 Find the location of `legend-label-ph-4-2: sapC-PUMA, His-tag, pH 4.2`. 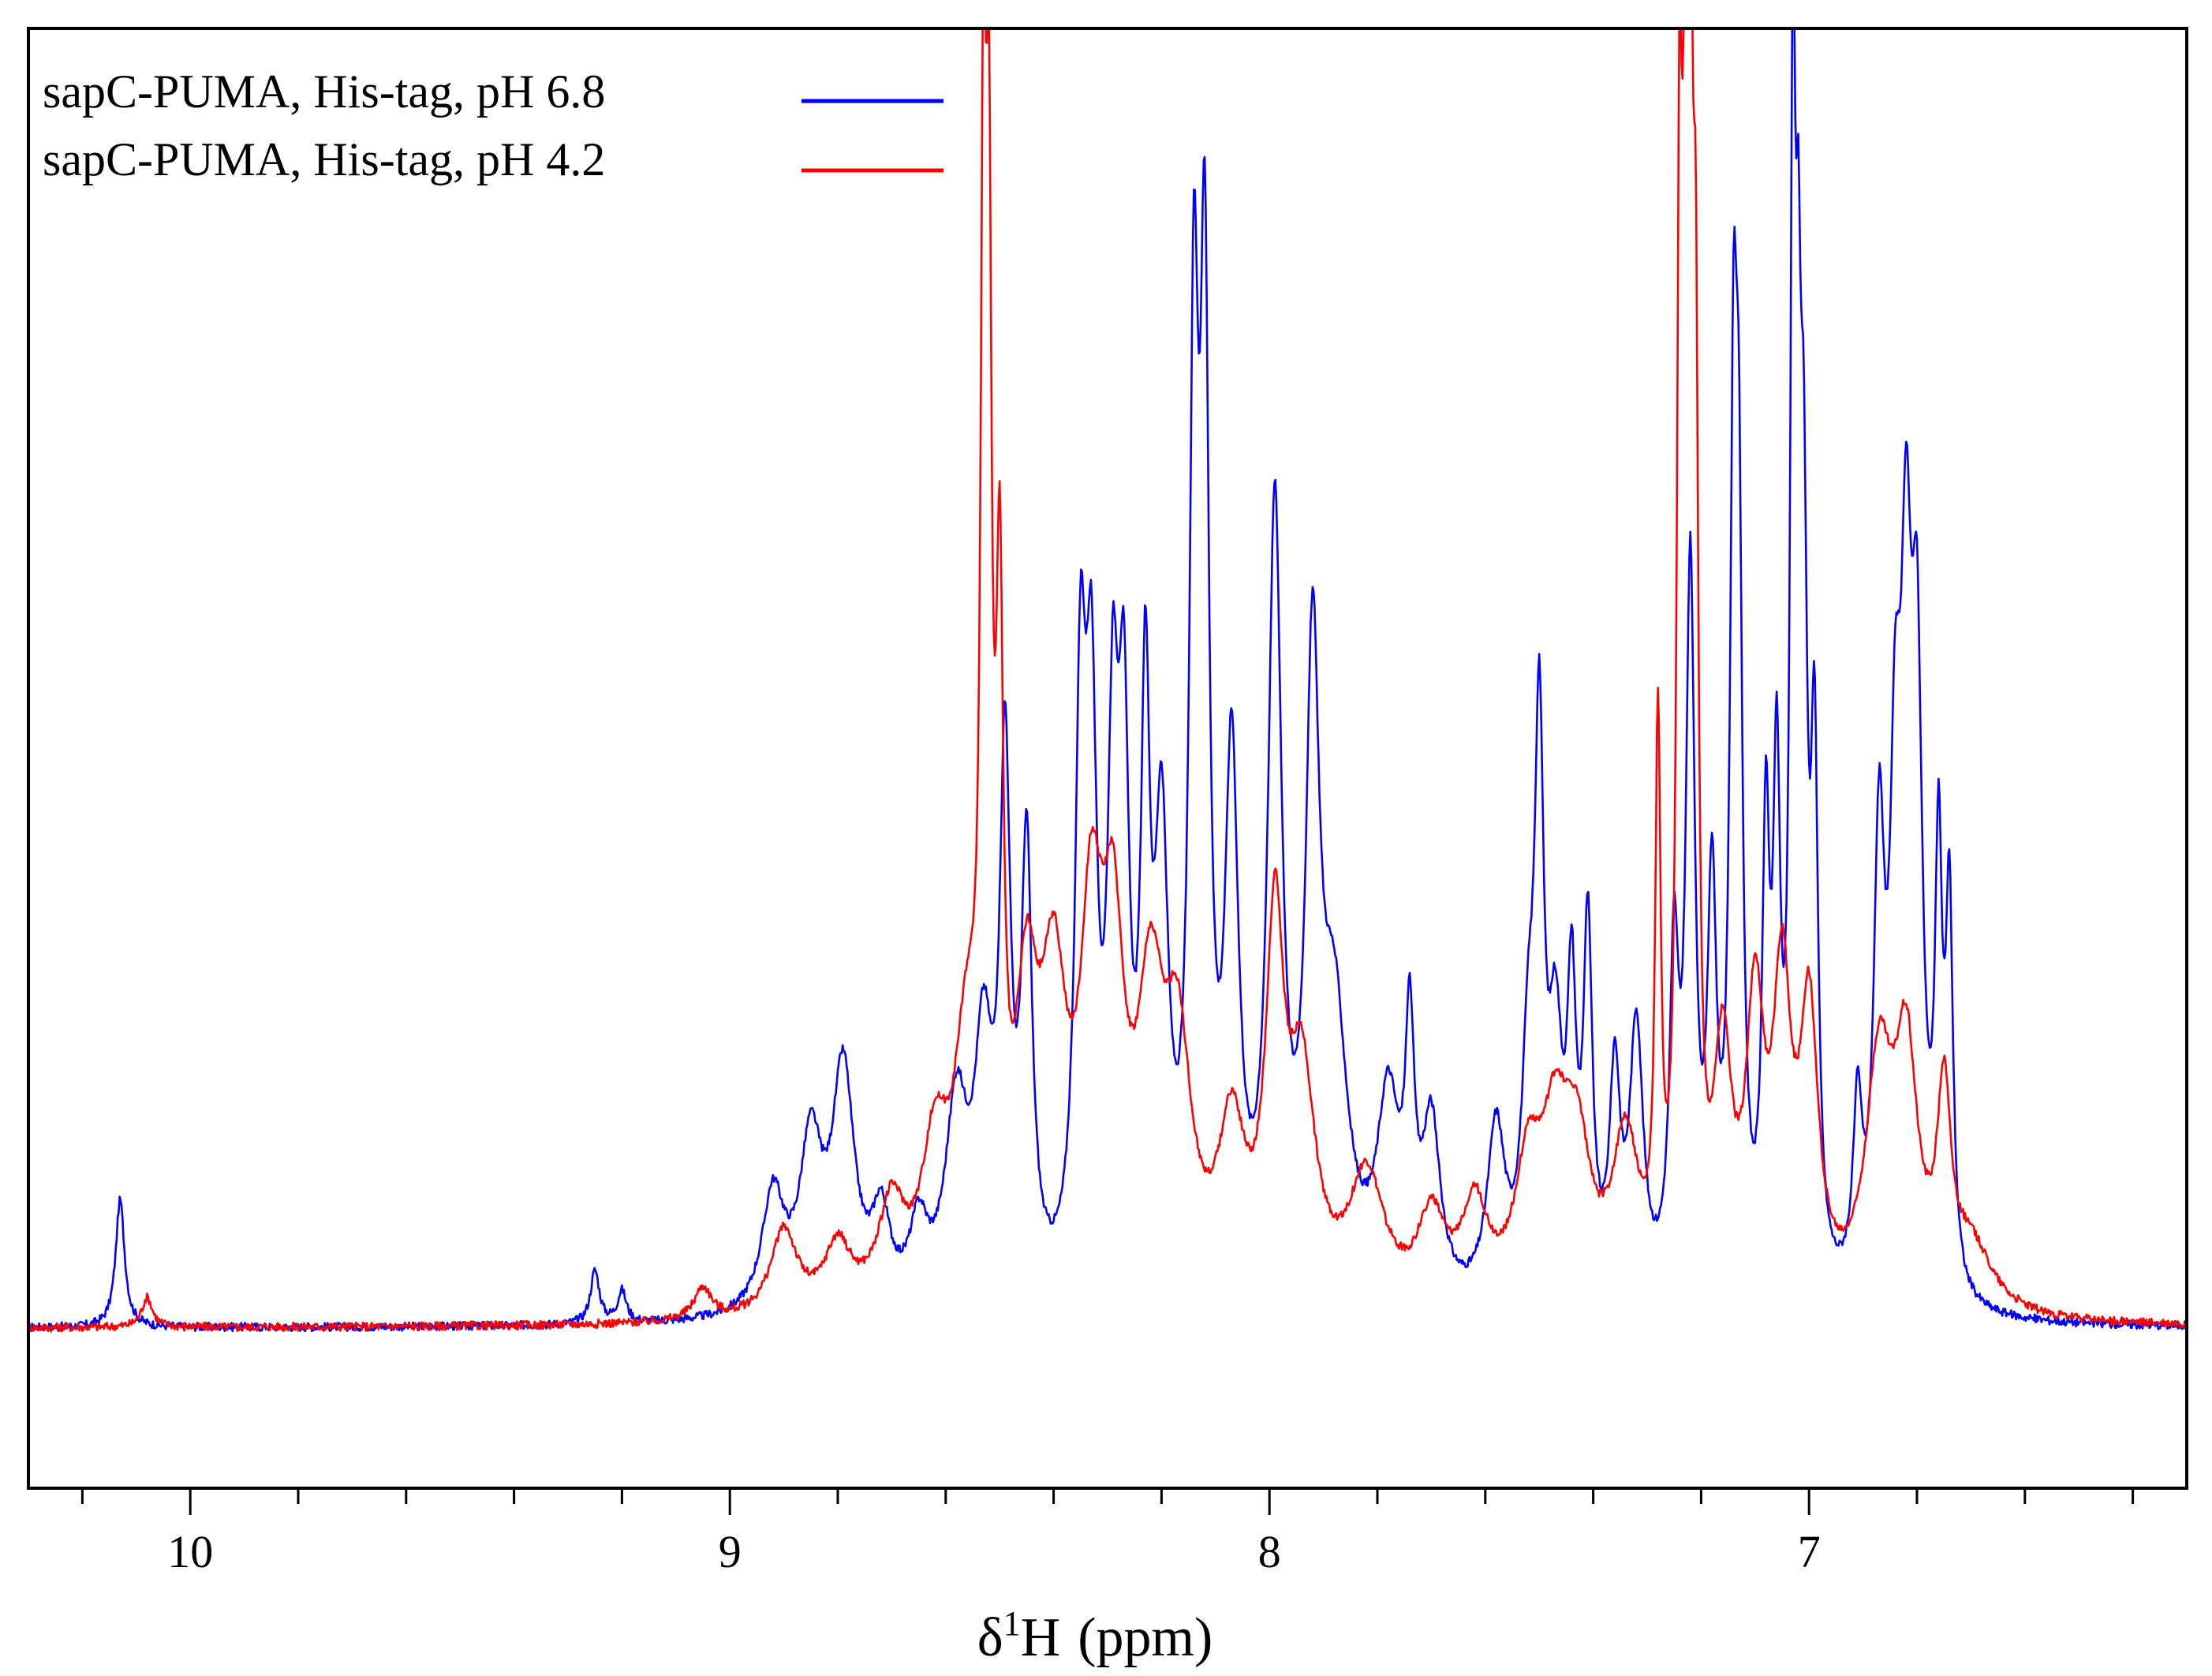

legend-label-ph-4-2: sapC-PUMA, His-tag, pH 4.2 is located at coordinates (324, 159).